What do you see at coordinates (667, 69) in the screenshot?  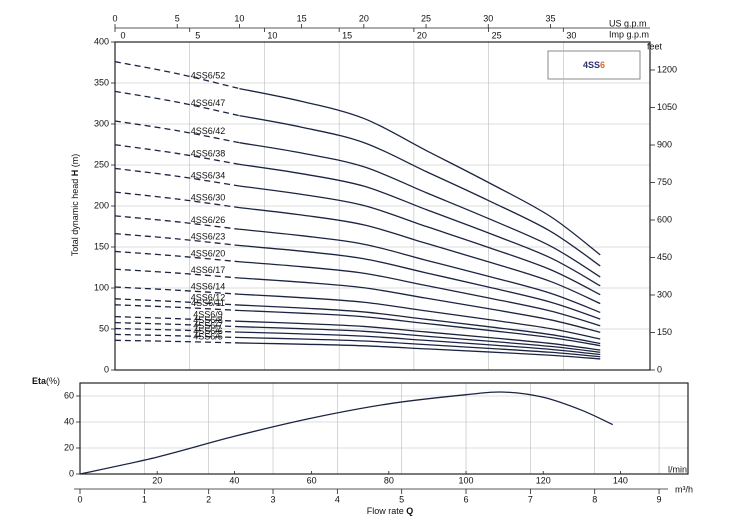 I see `y2-tick-label: 1200` at bounding box center [667, 69].